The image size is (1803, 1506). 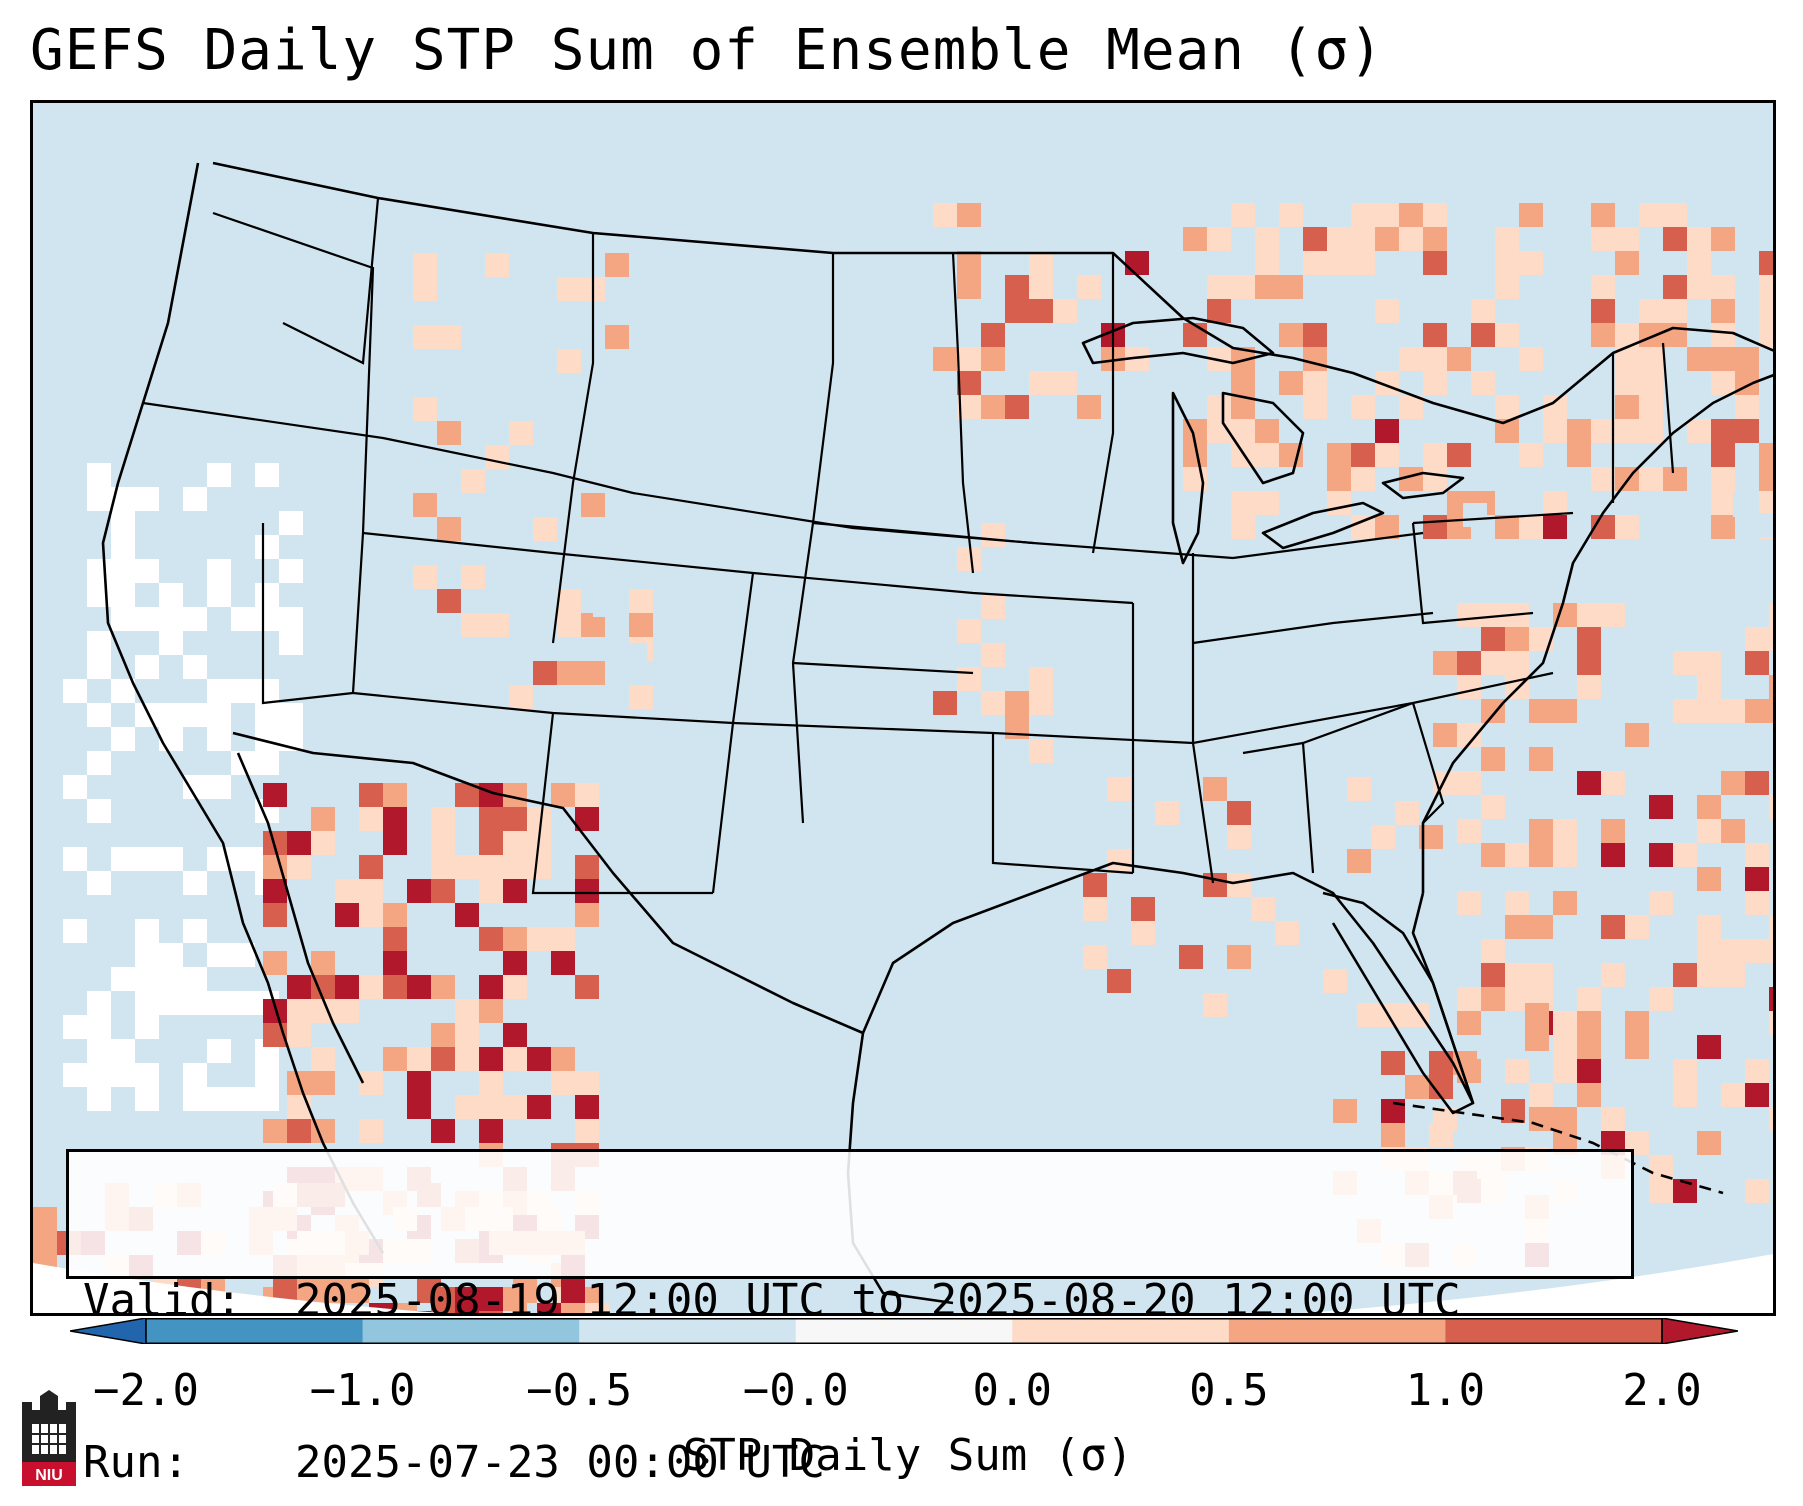 What do you see at coordinates (1597, 633) in the screenshot?
I see `east-coast` at bounding box center [1597, 633].